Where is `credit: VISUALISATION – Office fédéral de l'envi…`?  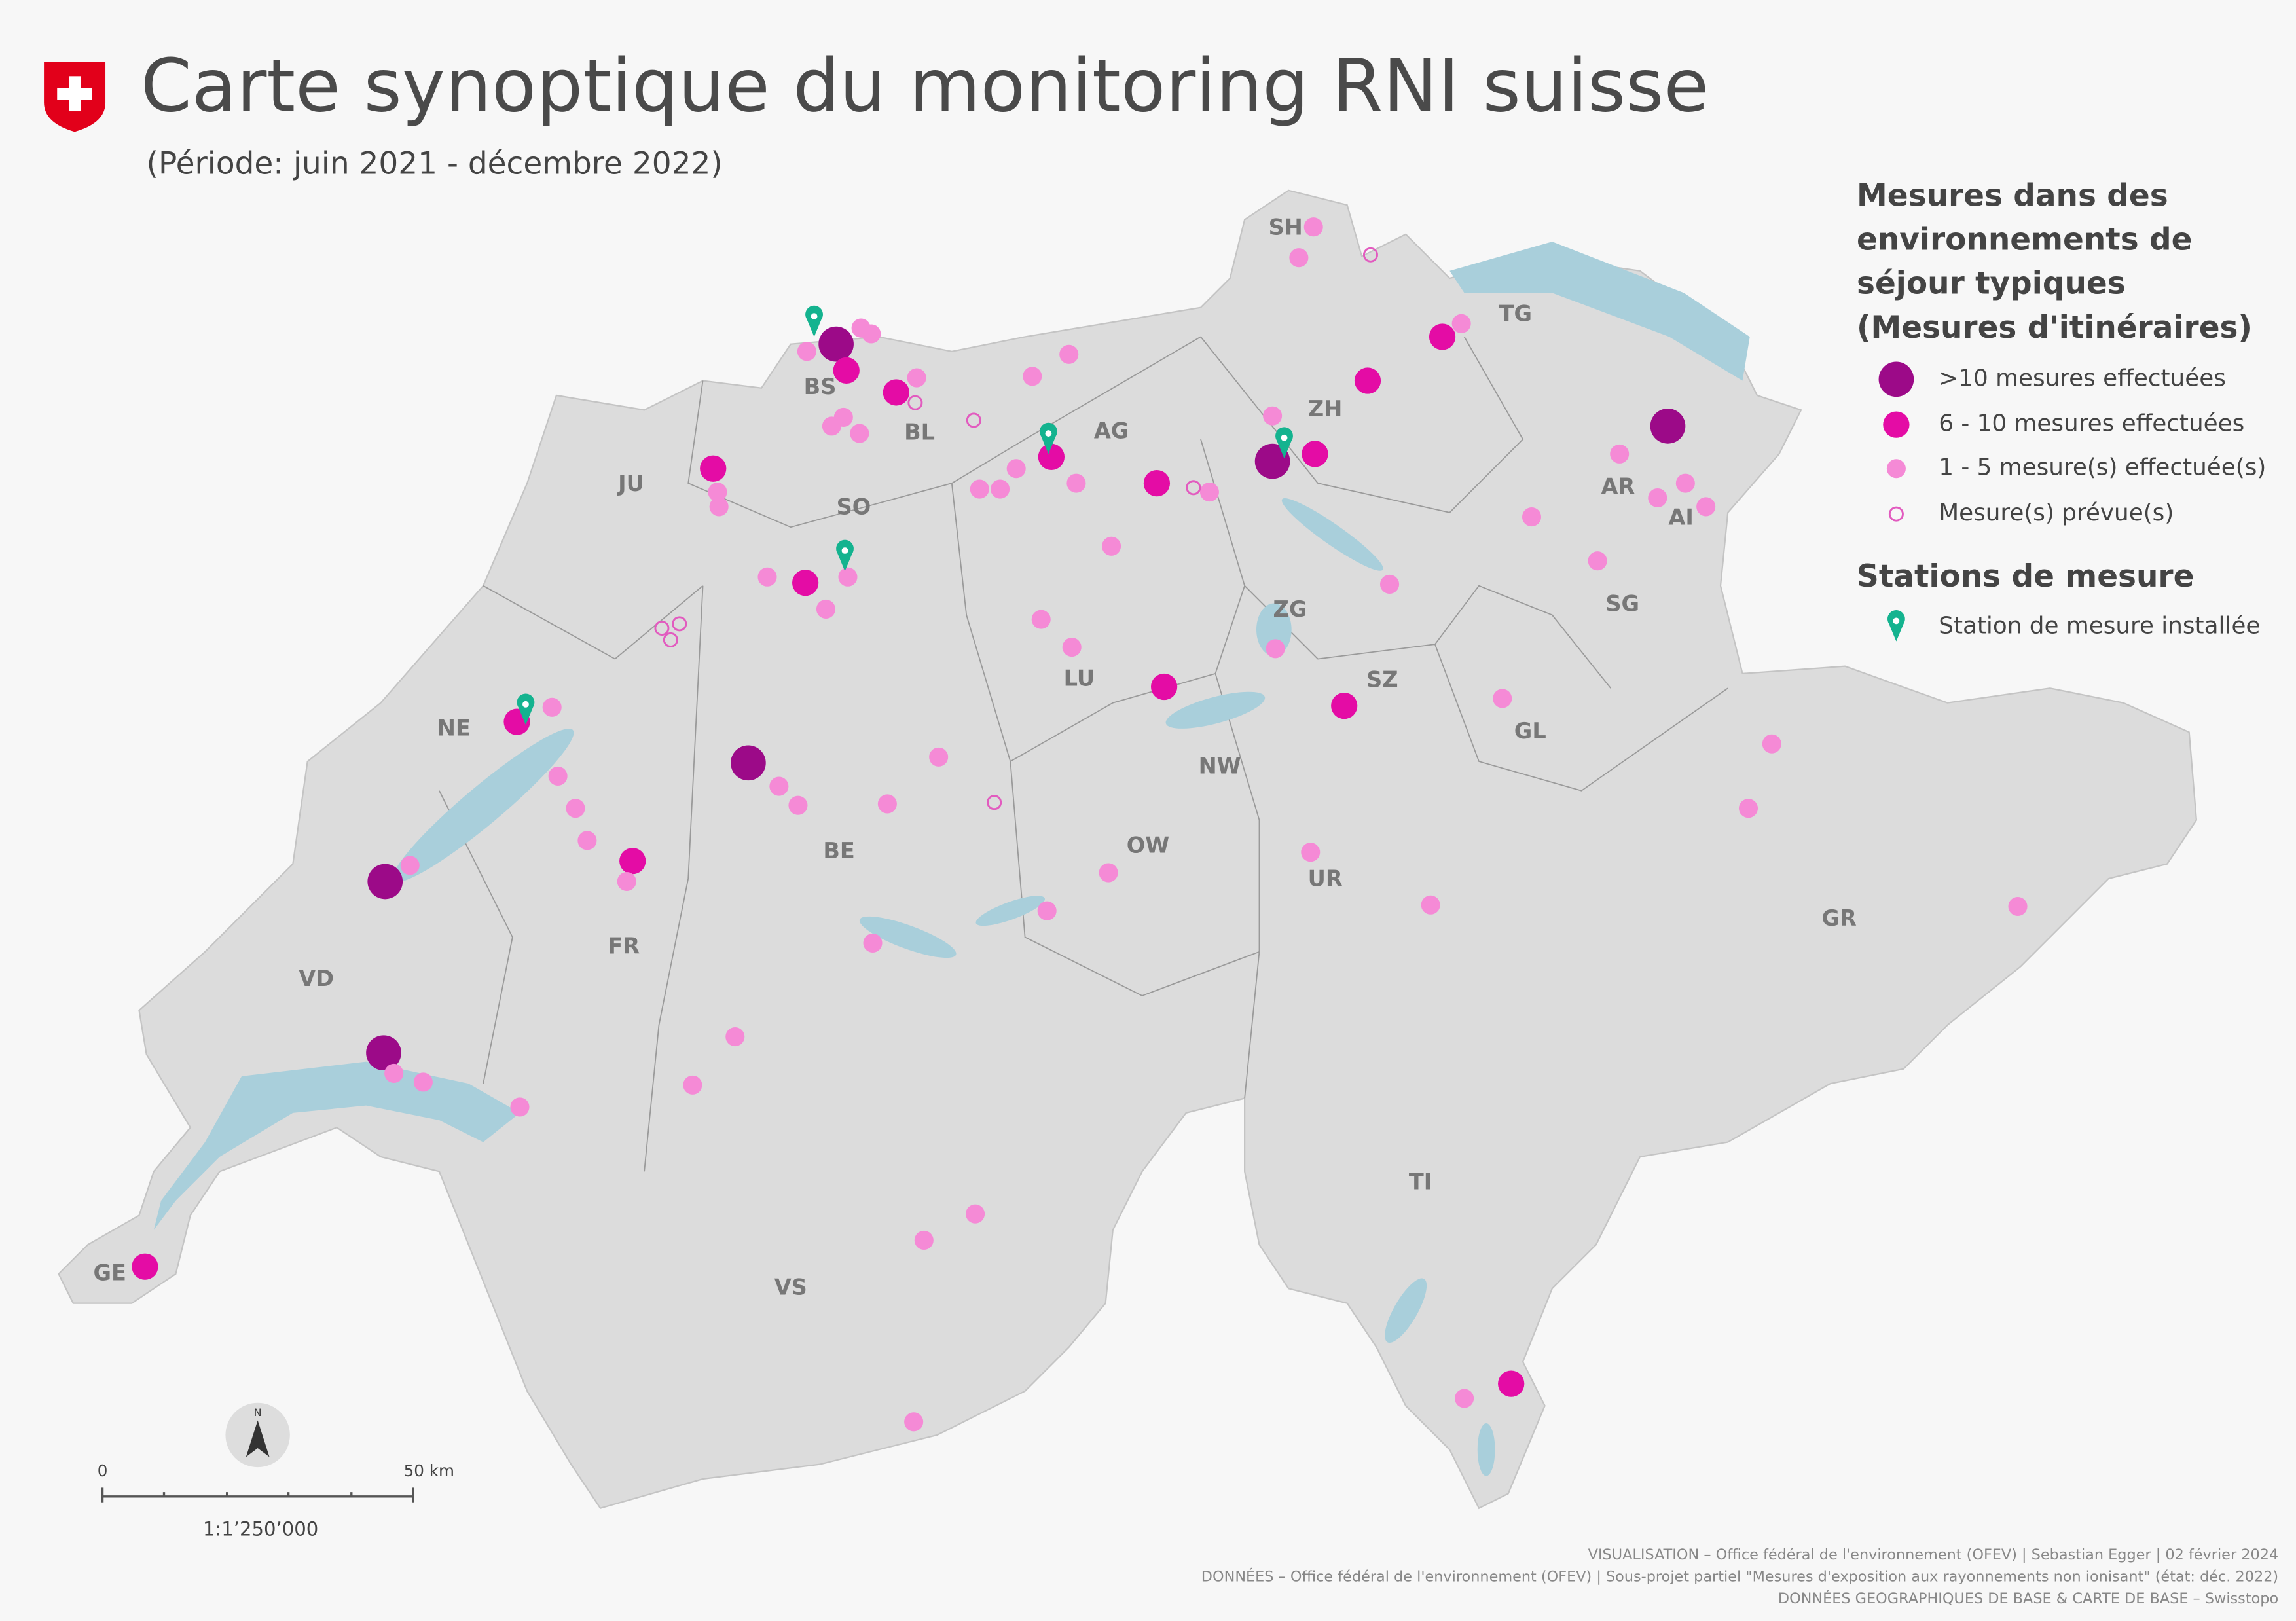 credit: VISUALISATION – Office fédéral de l'envi… is located at coordinates (1933, 1554).